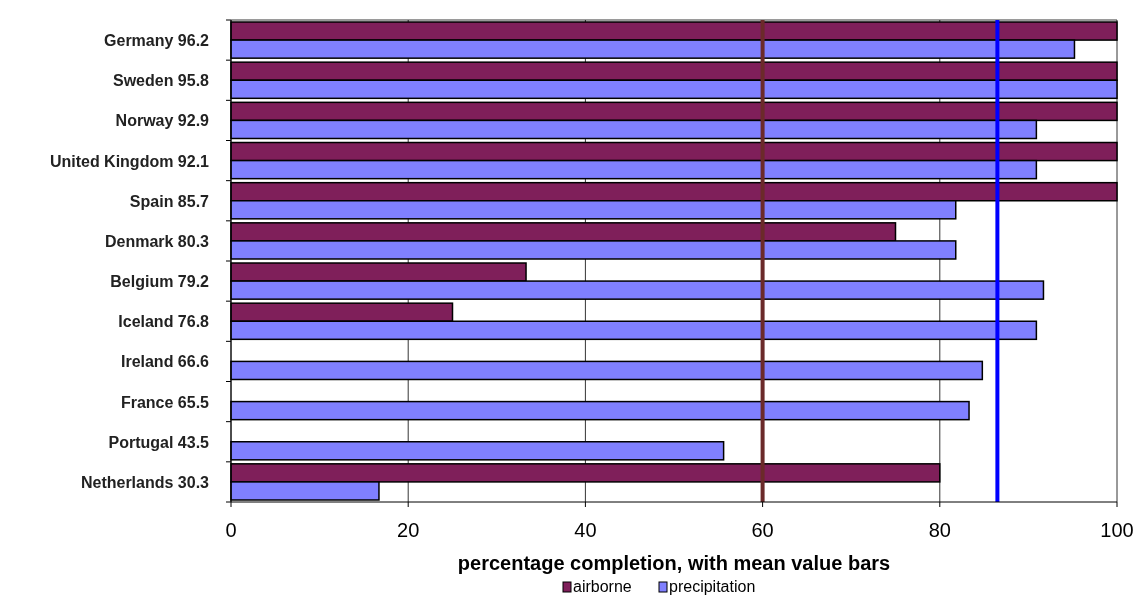  What do you see at coordinates (162, 121) in the screenshot?
I see `y-tick-label: Norway 92.9` at bounding box center [162, 121].